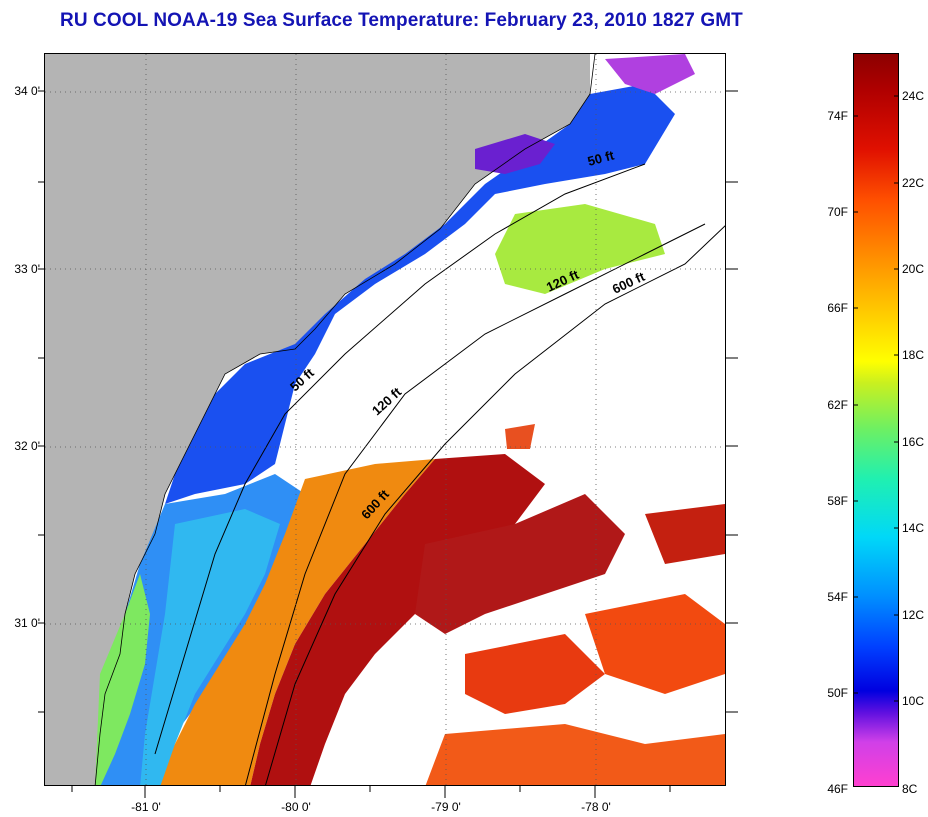  What do you see at coordinates (913, 355) in the screenshot?
I see `colorbar-label-18c: 18C` at bounding box center [913, 355].